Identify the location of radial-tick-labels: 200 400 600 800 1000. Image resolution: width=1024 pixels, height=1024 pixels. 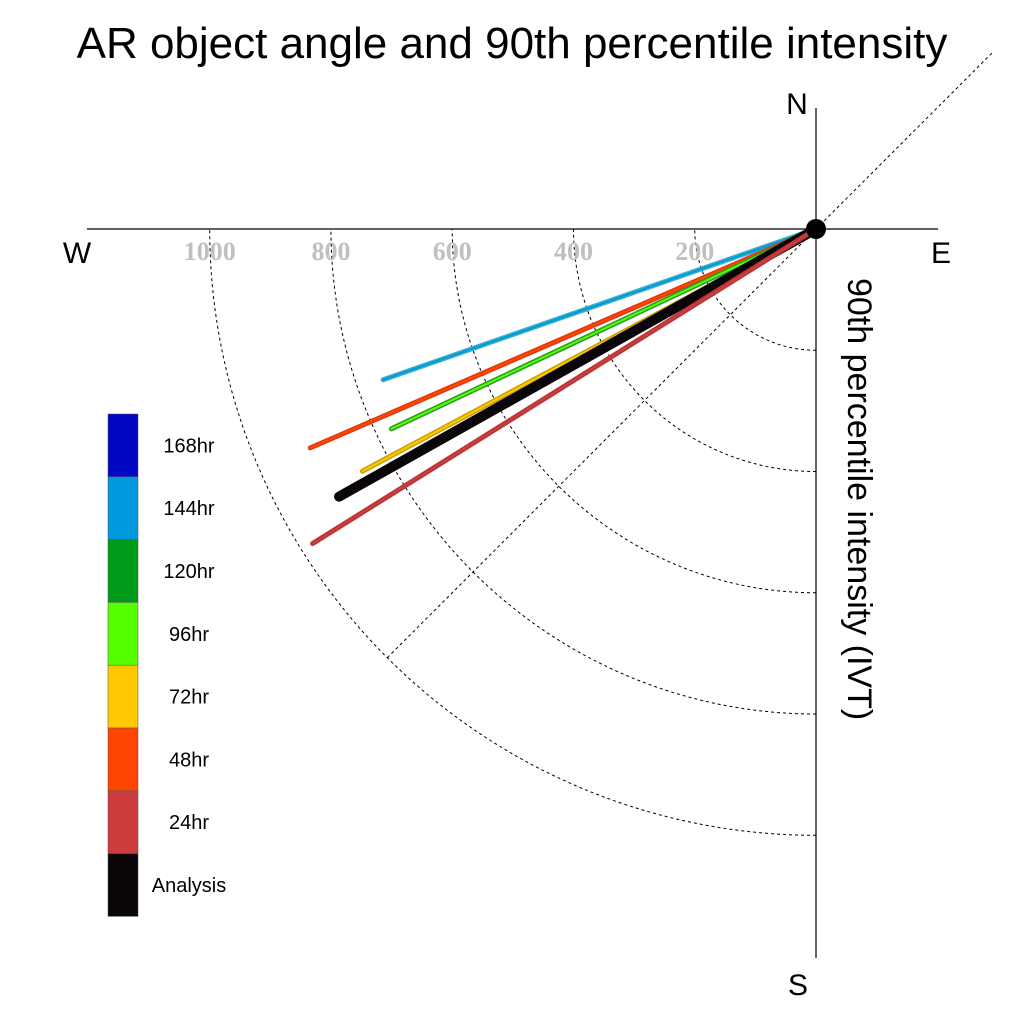
(449, 251).